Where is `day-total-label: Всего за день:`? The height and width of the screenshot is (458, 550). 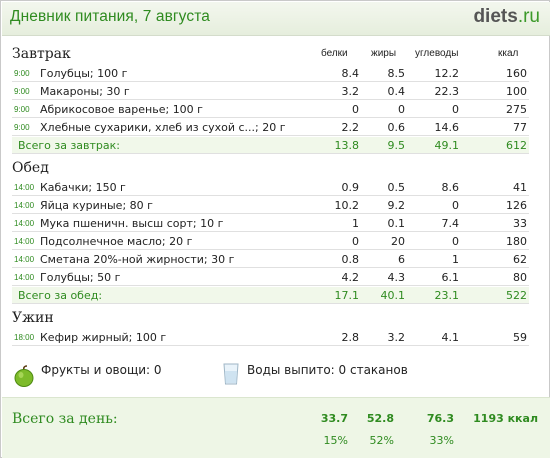 day-total-label: Всего за день: is located at coordinates (65, 419).